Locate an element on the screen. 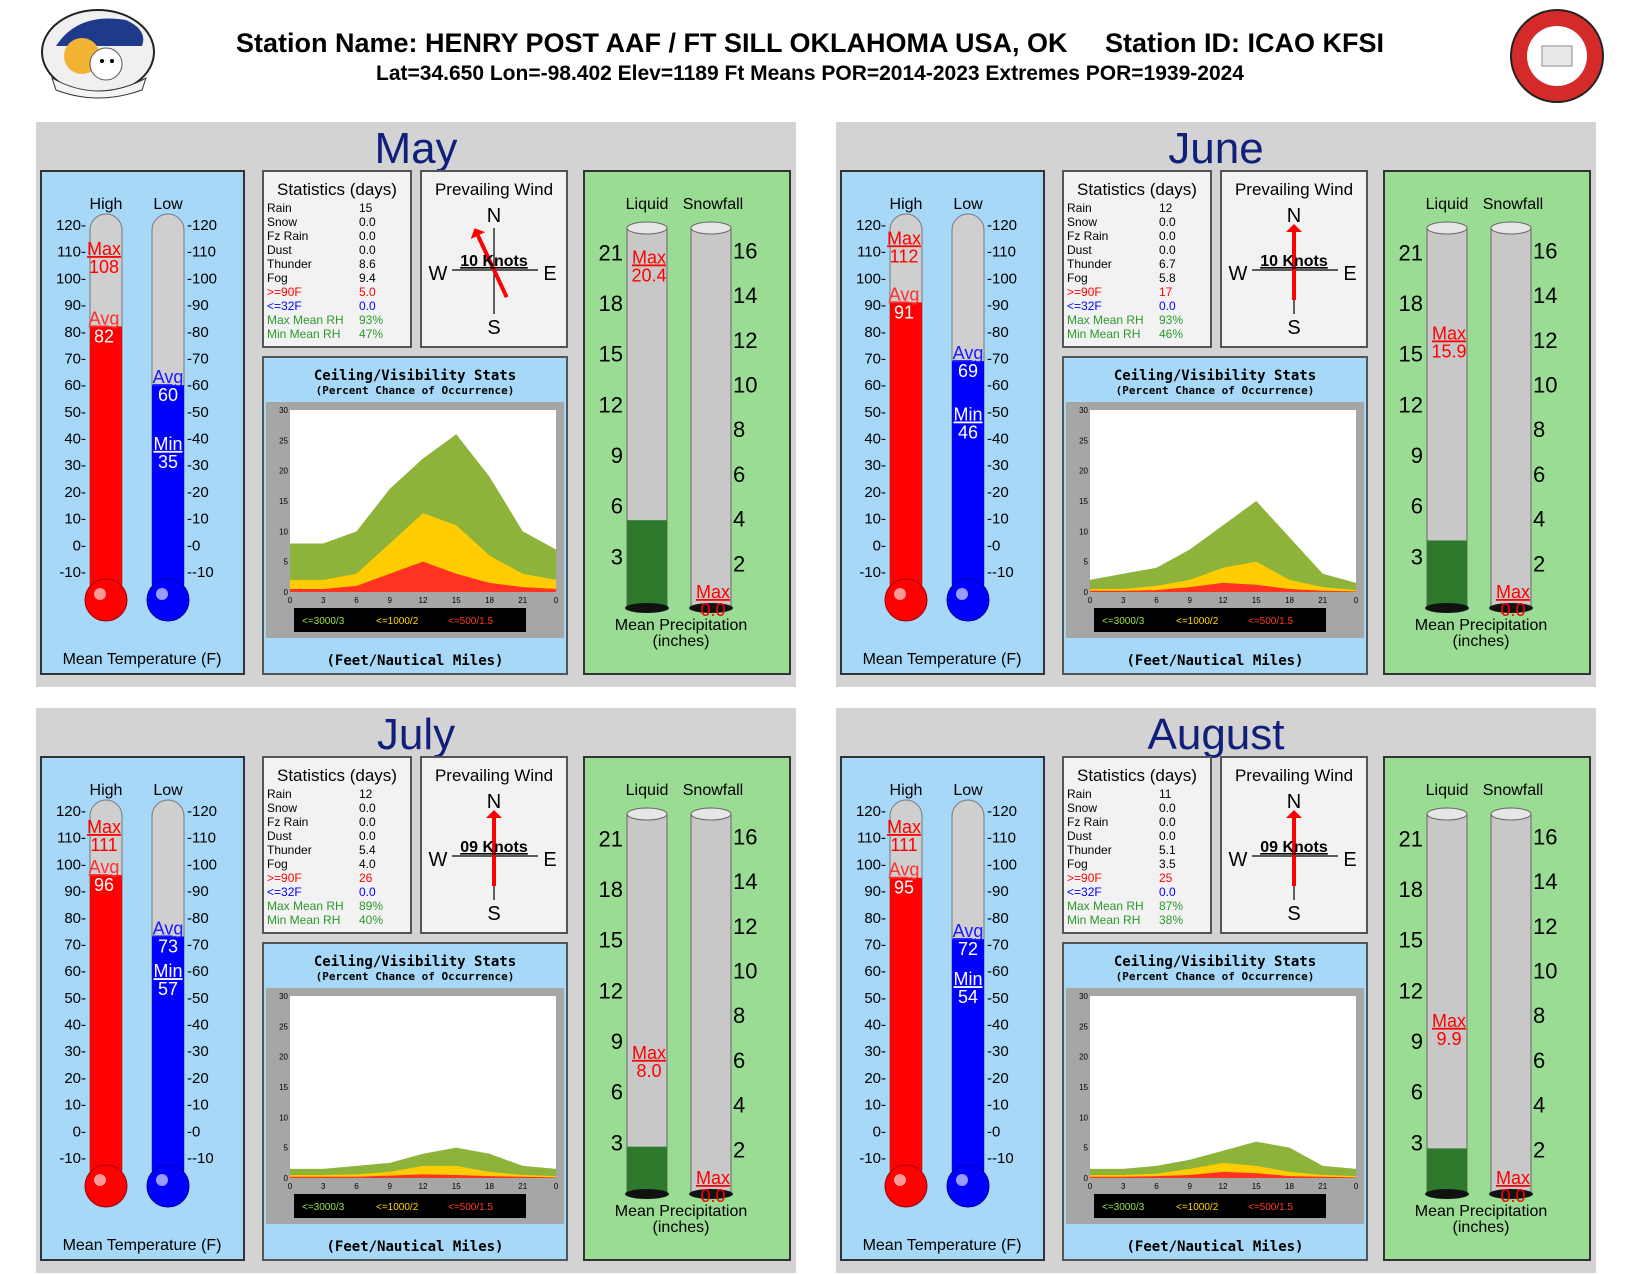 This screenshot has width=1650, height=1275. high-max-value: 111 is located at coordinates (103, 845).